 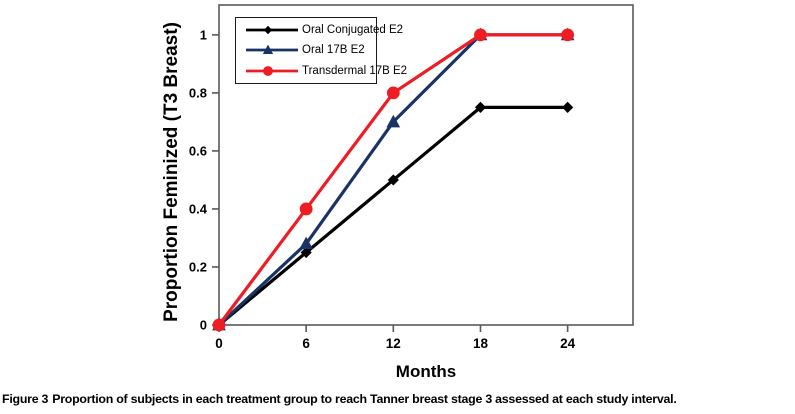 I want to click on legend-marker-diamond, so click(x=268, y=30).